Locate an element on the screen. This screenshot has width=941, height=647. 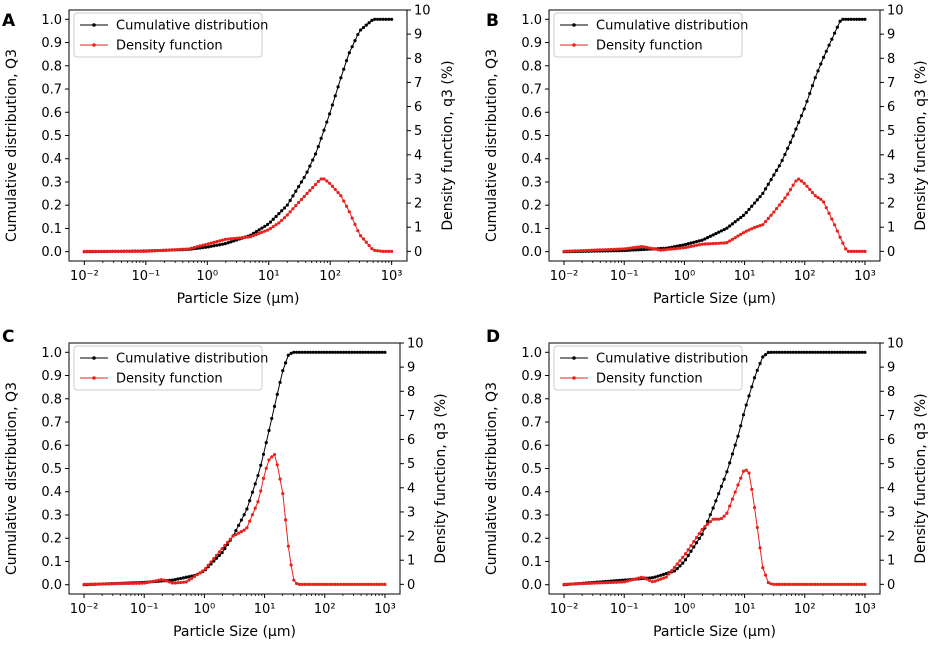
y-right-tick-label: 9 is located at coordinates (418, 35).